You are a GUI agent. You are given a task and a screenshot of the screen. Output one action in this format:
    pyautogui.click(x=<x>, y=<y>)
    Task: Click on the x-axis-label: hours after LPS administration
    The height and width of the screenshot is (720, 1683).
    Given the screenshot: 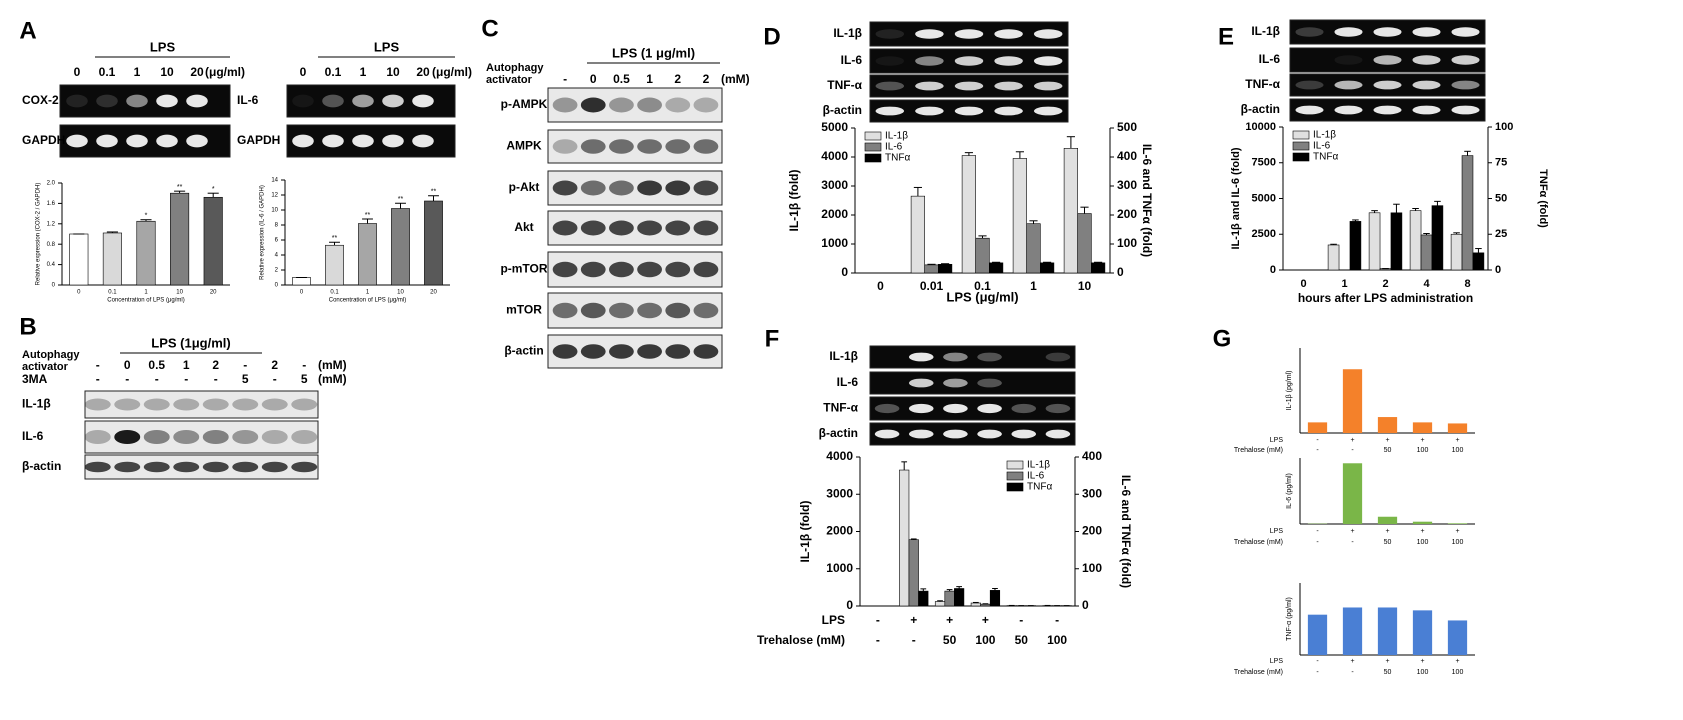 What is the action you would take?
    pyautogui.click(x=1385, y=298)
    